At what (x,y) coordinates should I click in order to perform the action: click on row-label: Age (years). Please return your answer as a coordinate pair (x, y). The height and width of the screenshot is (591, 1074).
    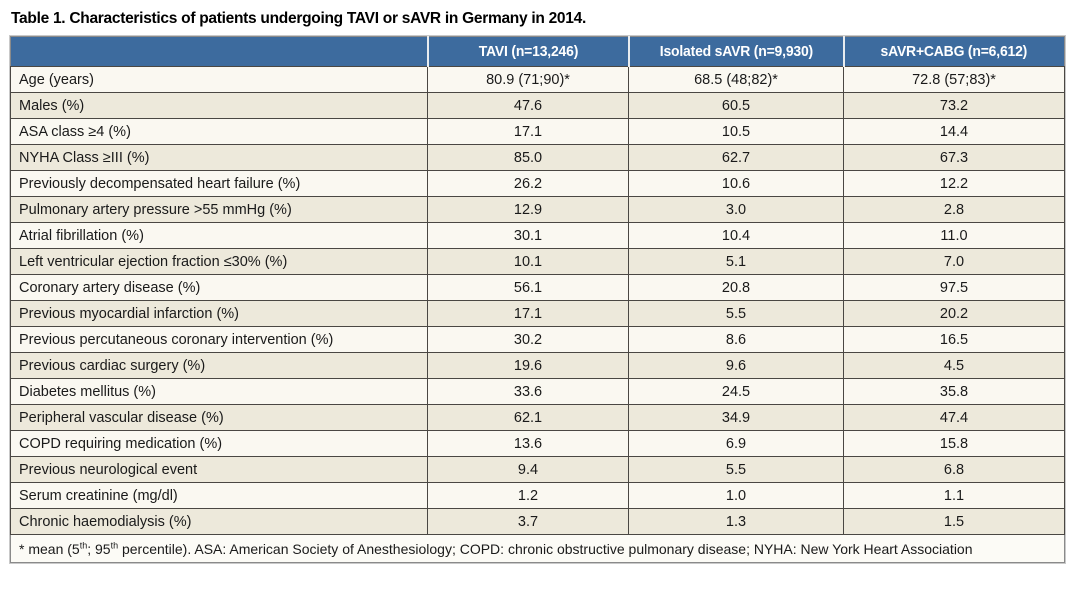
    Looking at the image, I should click on (219, 79).